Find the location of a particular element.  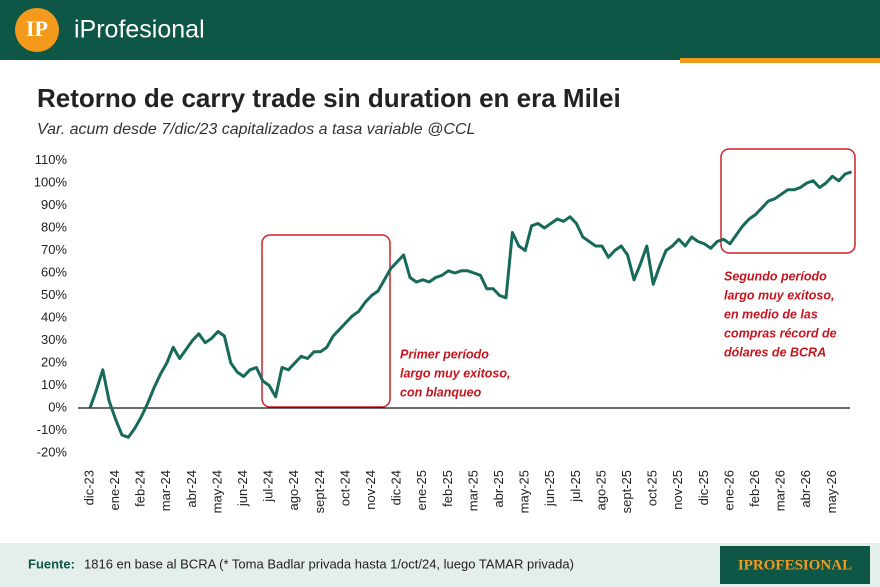

x-tick-label: dic-23 is located at coordinates (88, 487).